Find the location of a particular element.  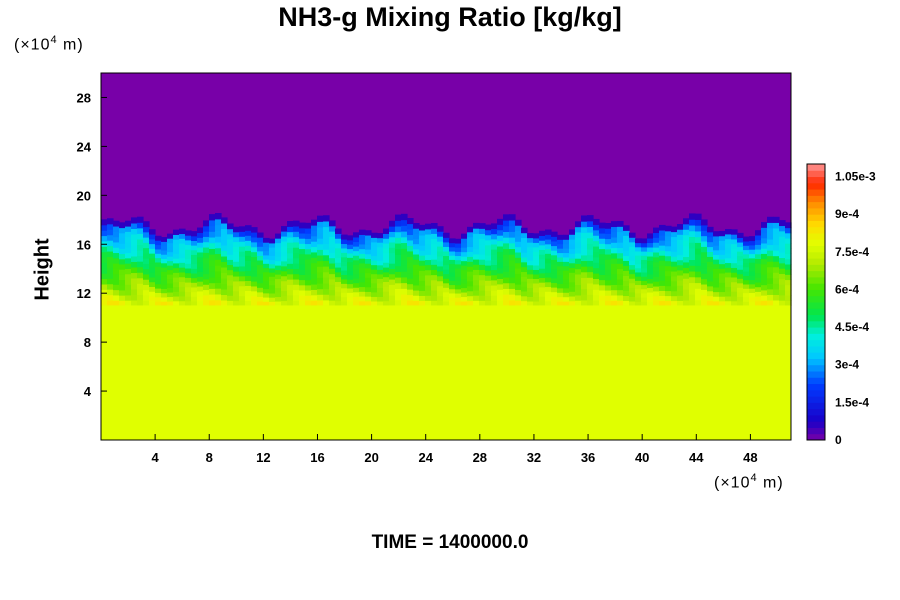

colorbar-label: 6e-4 is located at coordinates (847, 289).